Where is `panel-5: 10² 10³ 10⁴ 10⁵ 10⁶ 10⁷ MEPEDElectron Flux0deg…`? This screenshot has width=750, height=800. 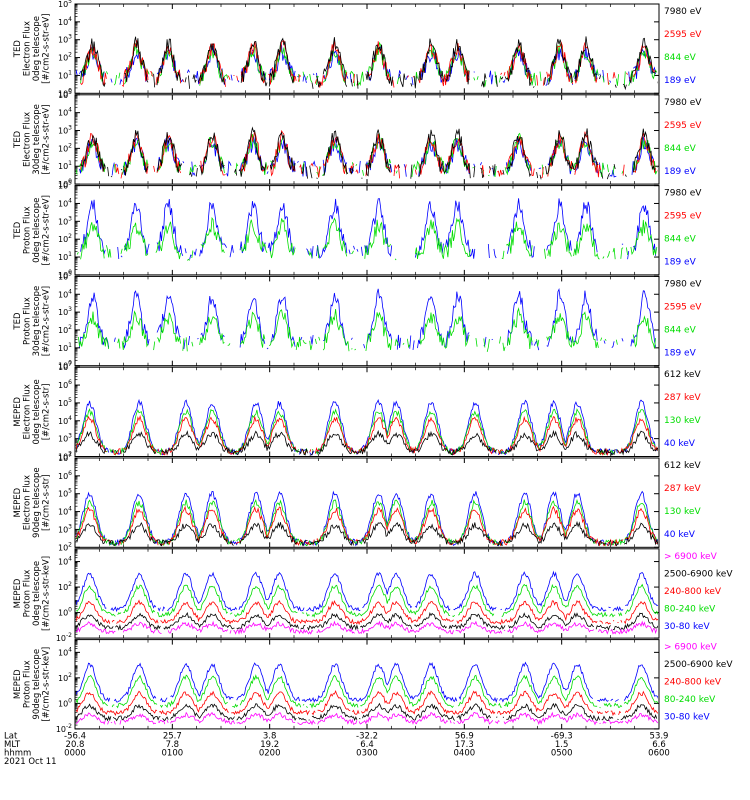
panel-5: 10² 10³ 10⁴ 10⁵ 10⁶ 10⁷ MEPEDElectron Flux0deg… is located at coordinates (357, 411).